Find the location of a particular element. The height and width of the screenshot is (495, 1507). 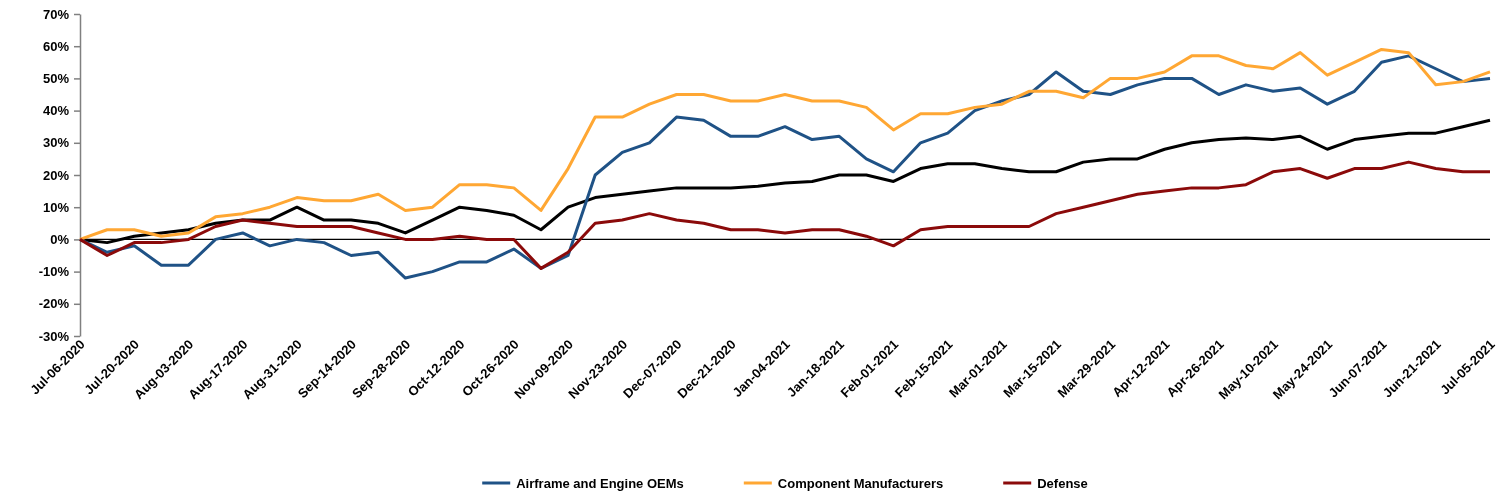

legend-label: Component Manufacturers is located at coordinates (860, 483).